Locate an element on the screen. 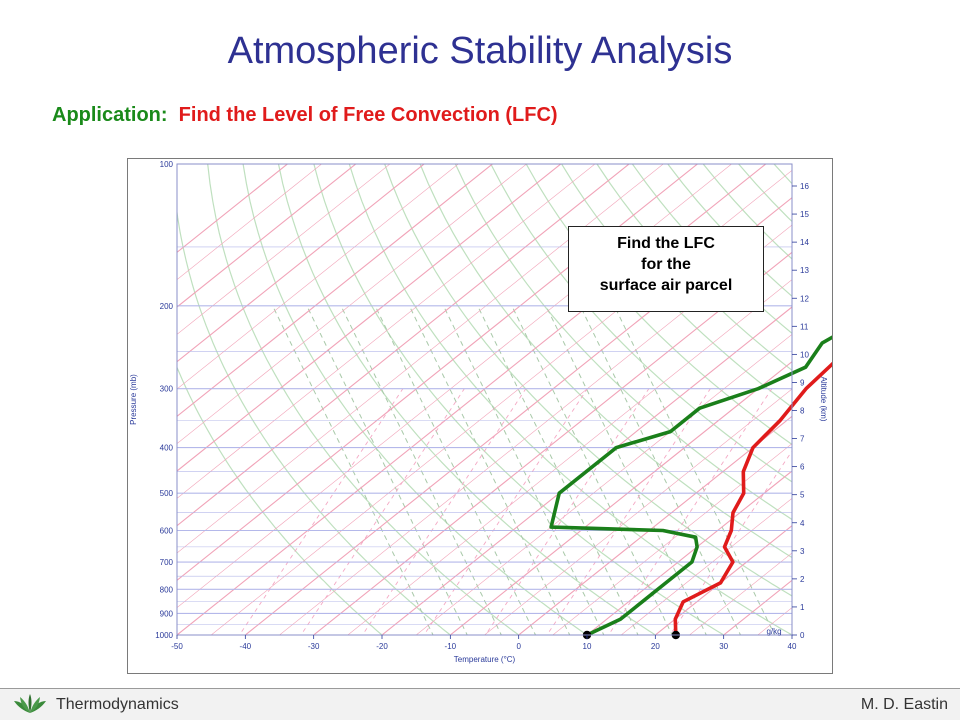 This screenshot has height=720, width=960. pressure-tick-label: 900 is located at coordinates (167, 613).